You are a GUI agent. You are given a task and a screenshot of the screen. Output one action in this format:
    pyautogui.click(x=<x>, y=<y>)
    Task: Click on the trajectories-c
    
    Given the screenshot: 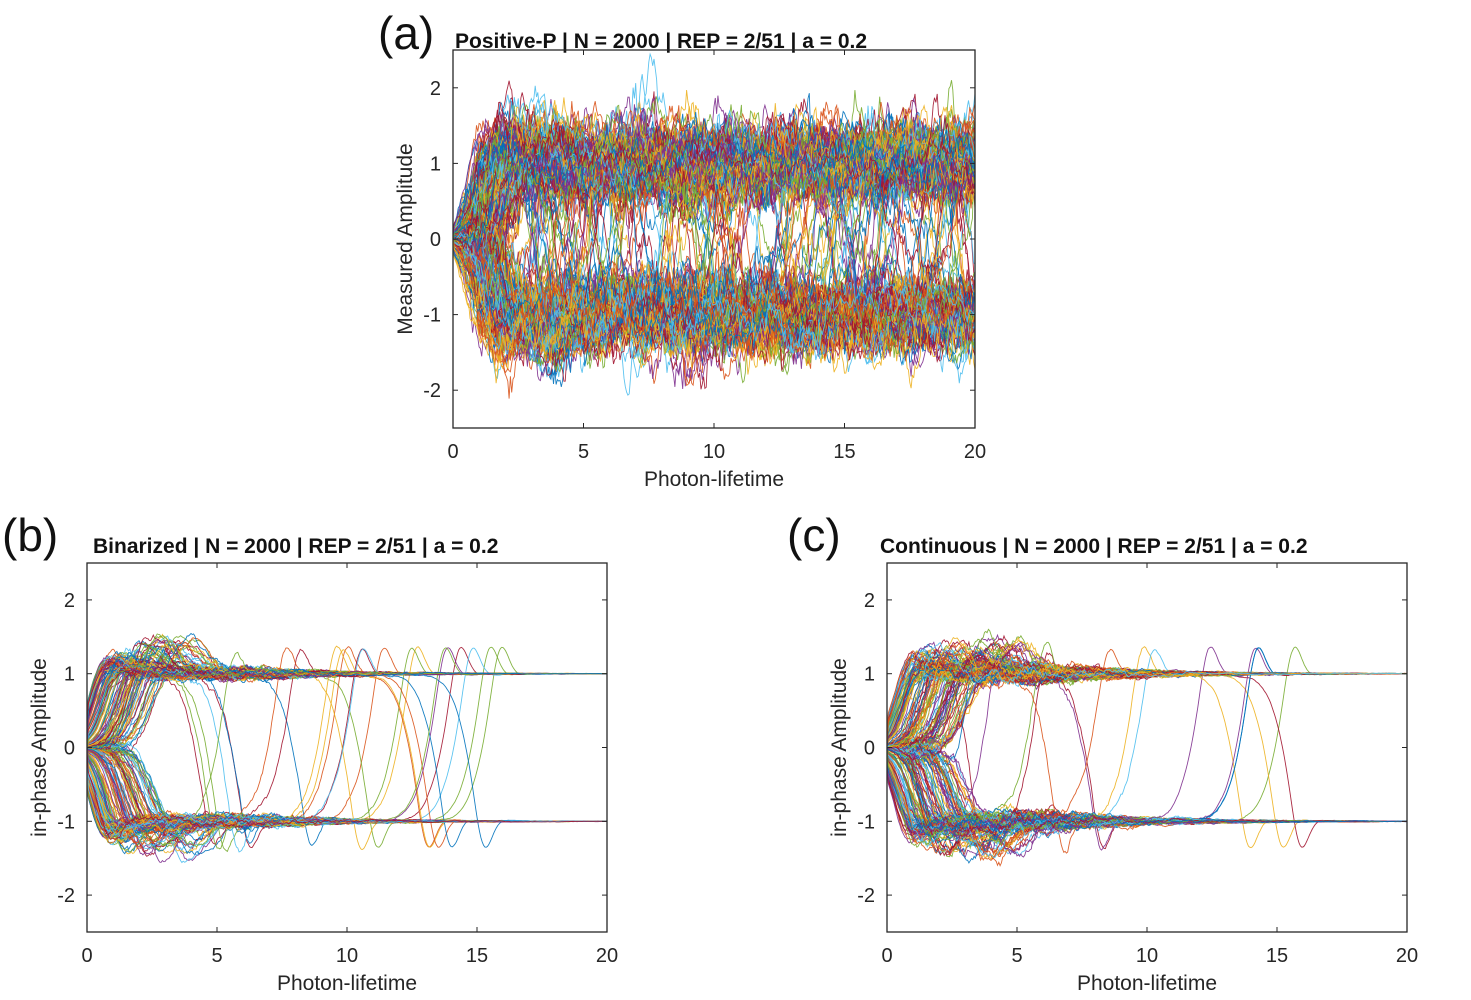 What is the action you would take?
    pyautogui.click(x=1147, y=747)
    